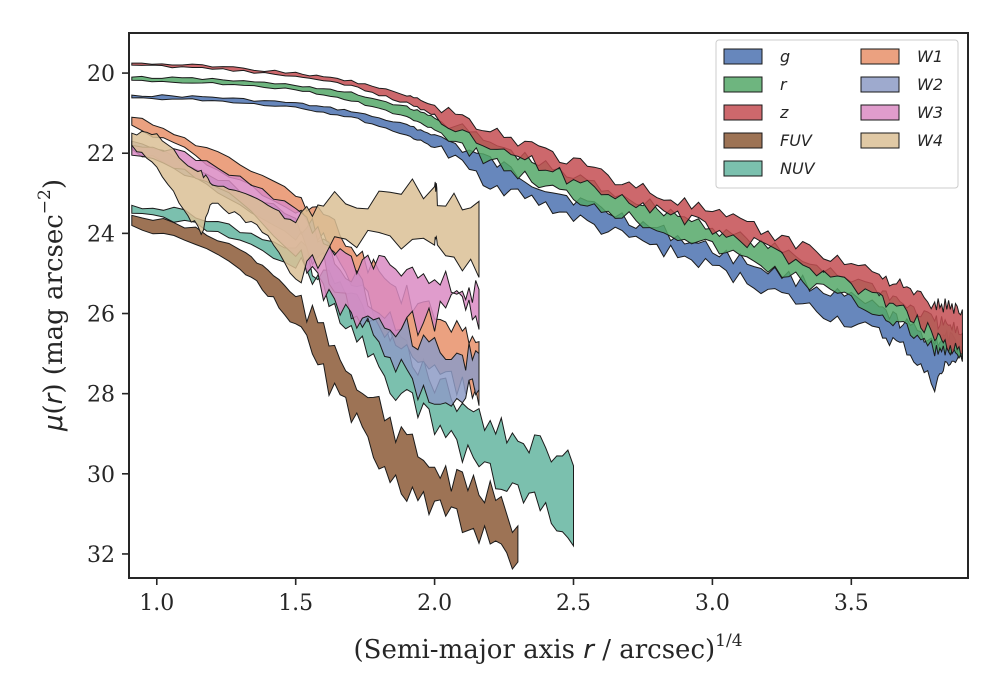 Image resolution: width=1000 pixels, height=700 pixels. I want to click on legend-swatch-r, so click(743, 84).